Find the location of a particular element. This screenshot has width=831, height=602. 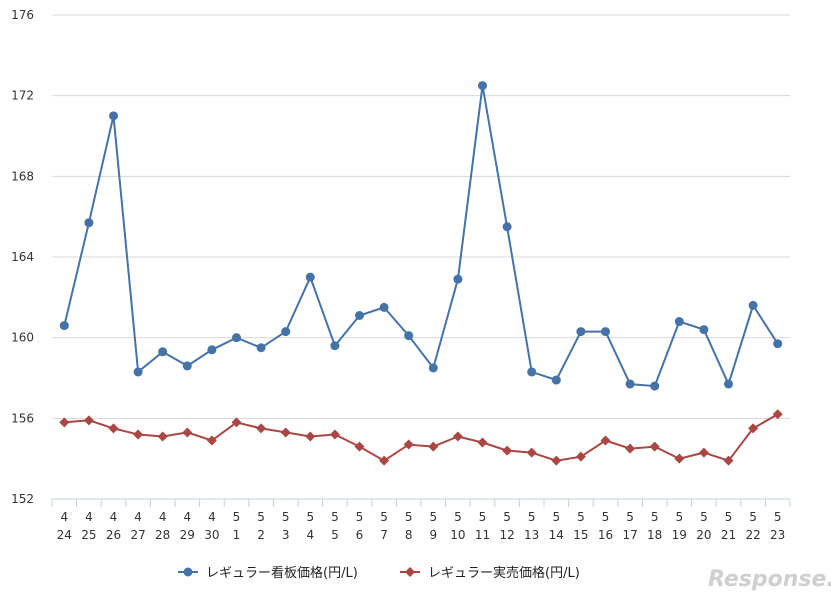

x-tick-day: 18 is located at coordinates (654, 535).